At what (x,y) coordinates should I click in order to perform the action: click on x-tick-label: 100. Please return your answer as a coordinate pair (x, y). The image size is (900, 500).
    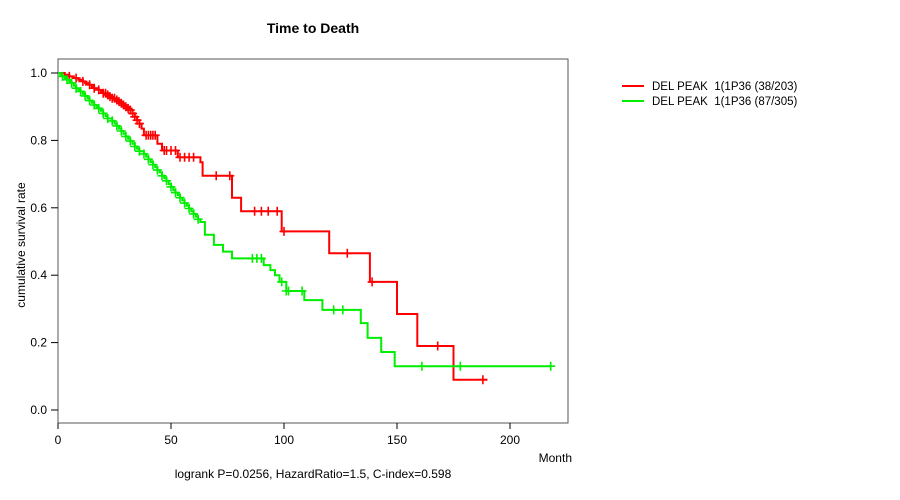
    Looking at the image, I should click on (284, 440).